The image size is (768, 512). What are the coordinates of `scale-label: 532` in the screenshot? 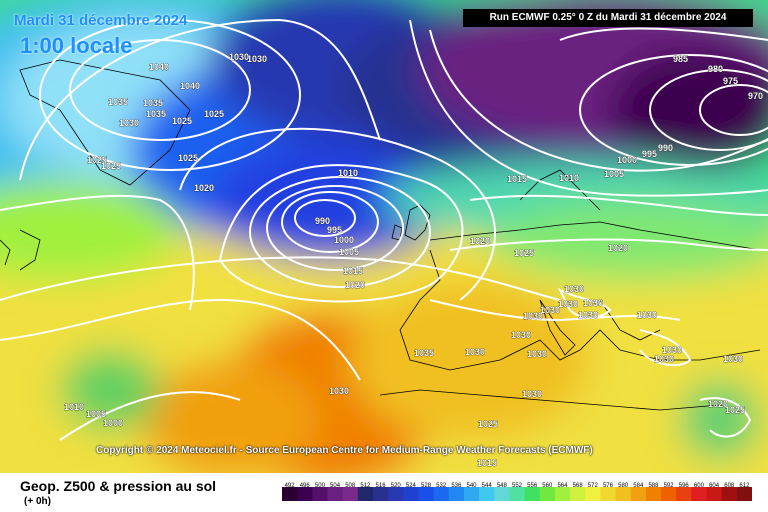 It's located at (441, 486).